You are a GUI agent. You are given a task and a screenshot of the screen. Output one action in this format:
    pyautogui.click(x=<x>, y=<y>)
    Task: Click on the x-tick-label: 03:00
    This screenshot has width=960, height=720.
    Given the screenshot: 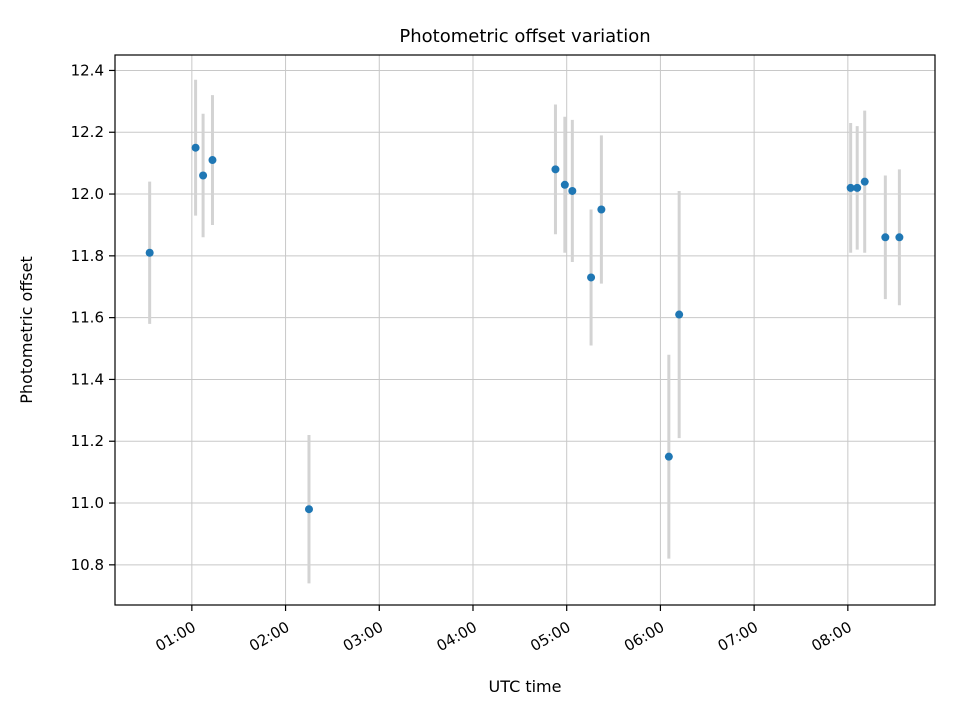 What is the action you would take?
    pyautogui.click(x=363, y=636)
    